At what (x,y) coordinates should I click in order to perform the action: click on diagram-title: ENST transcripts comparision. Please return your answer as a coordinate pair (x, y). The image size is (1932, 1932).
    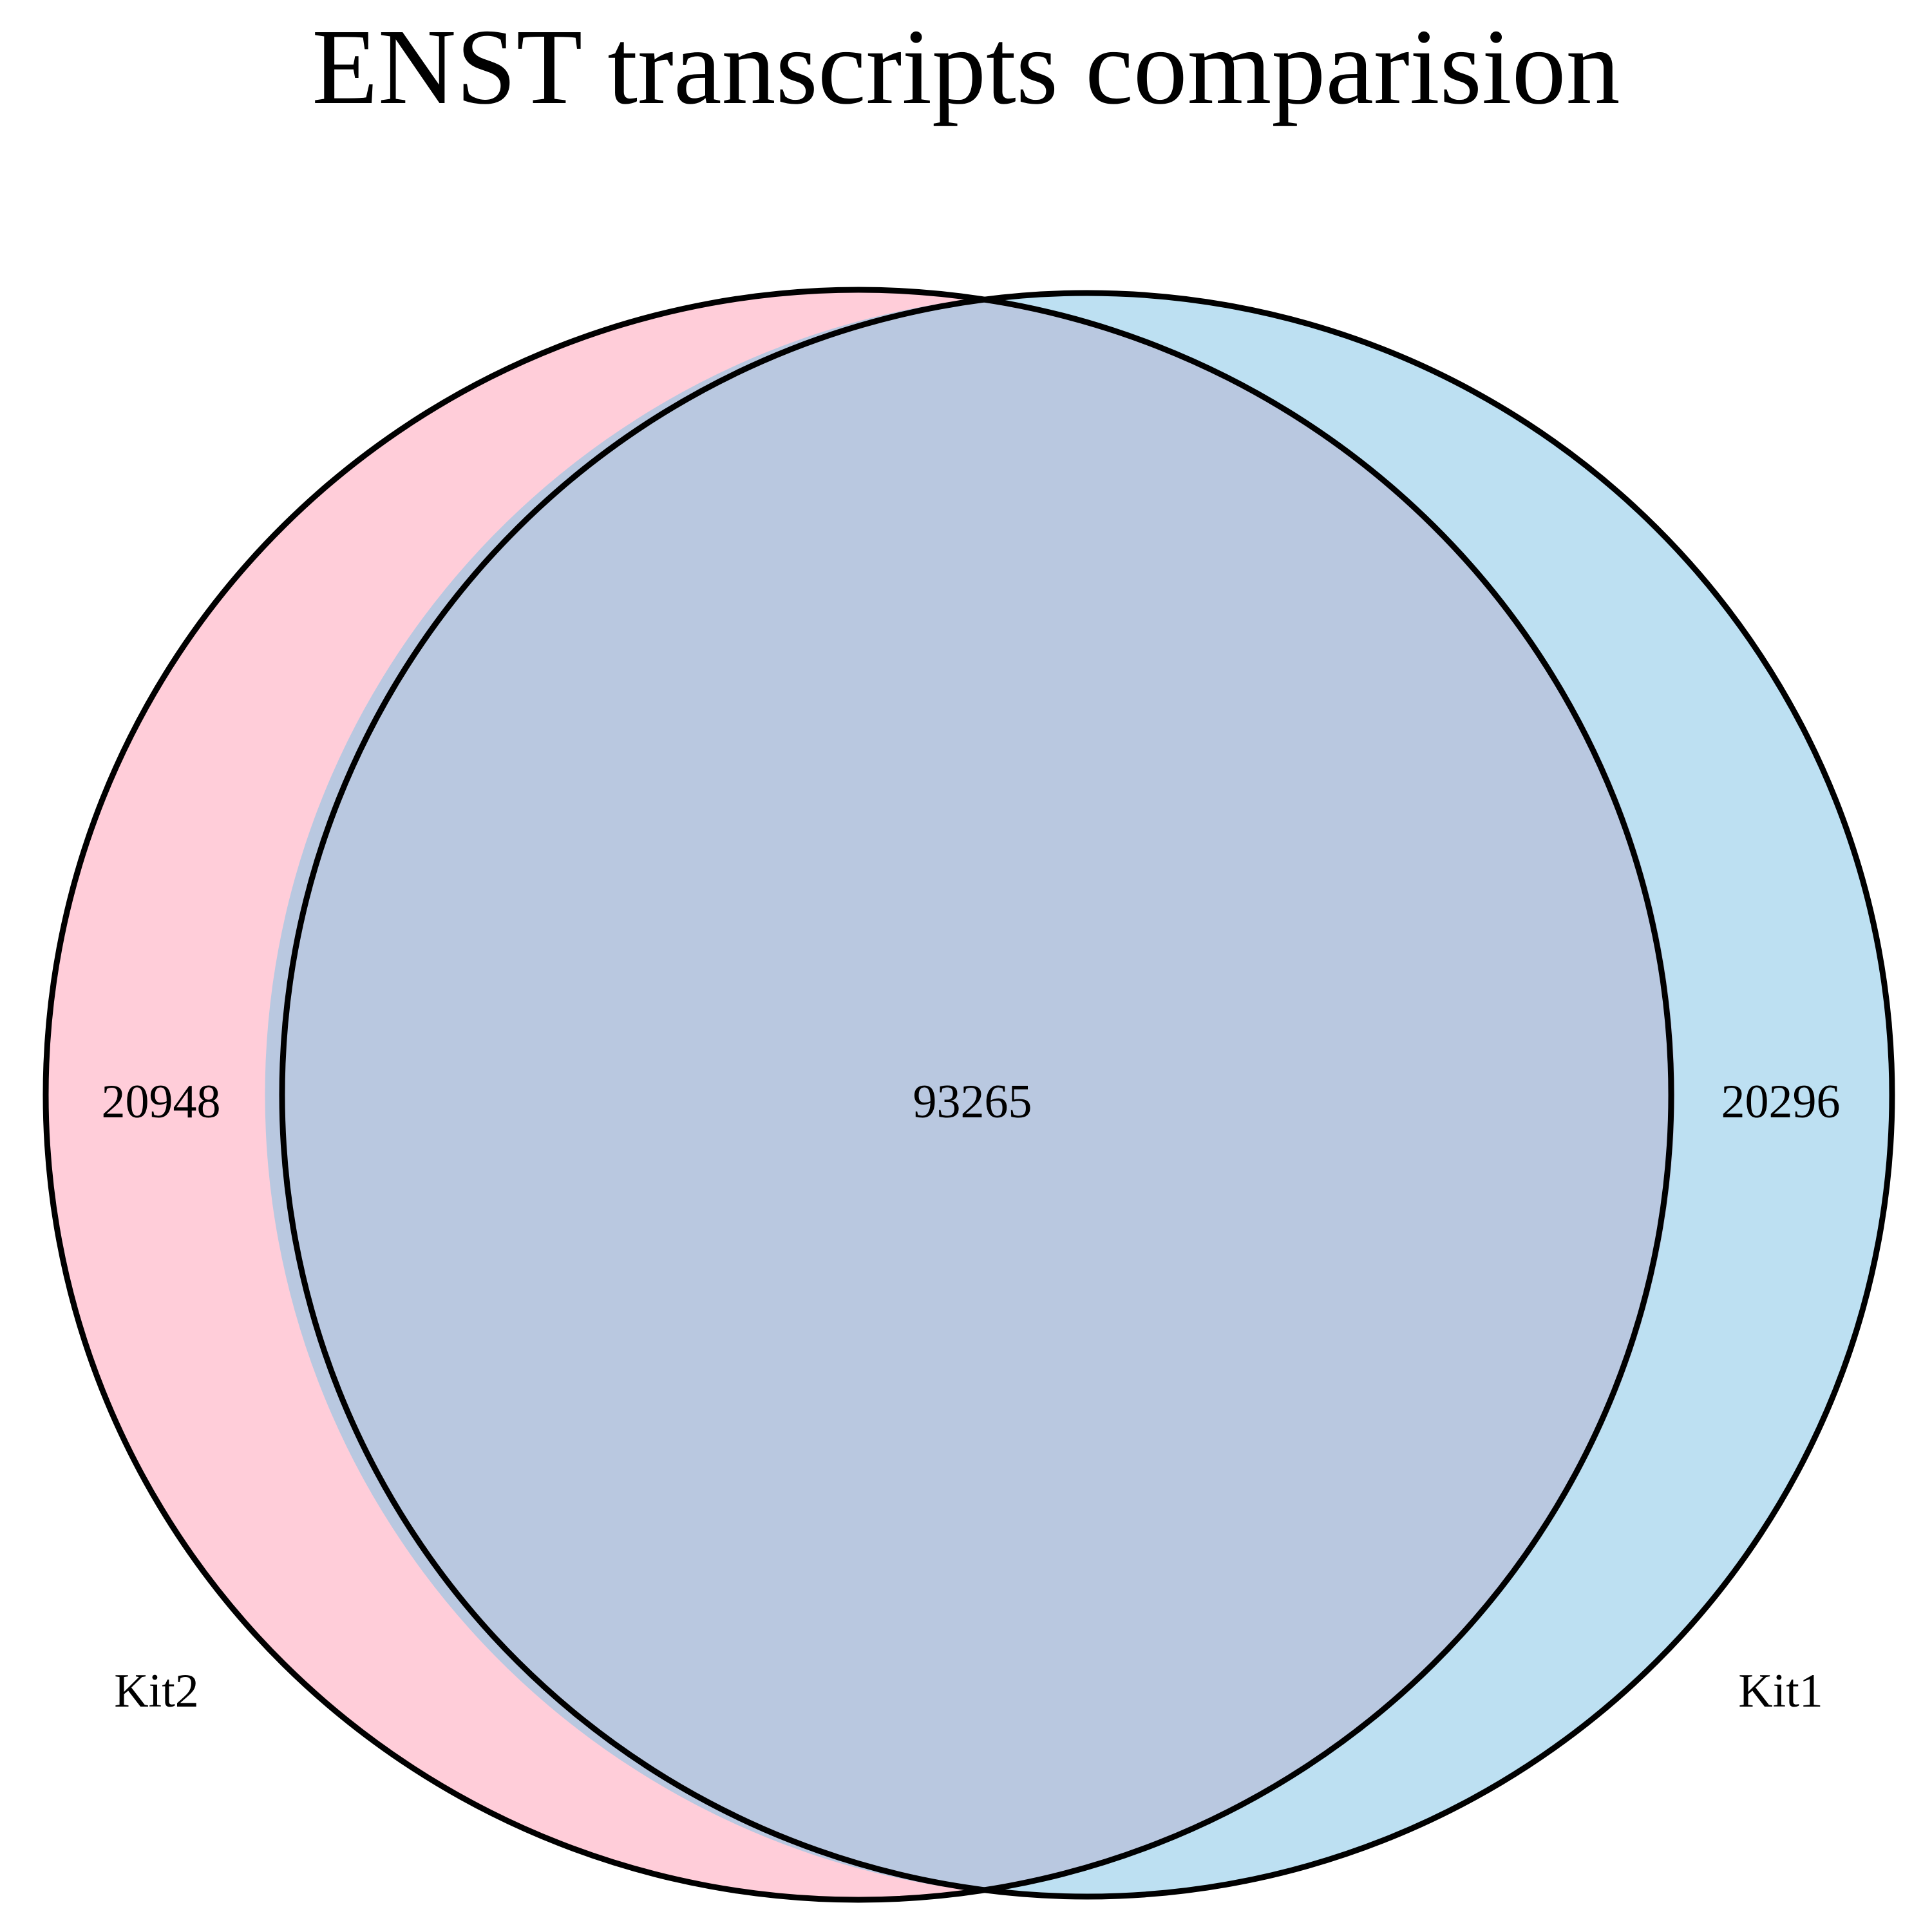
    Looking at the image, I should click on (966, 67).